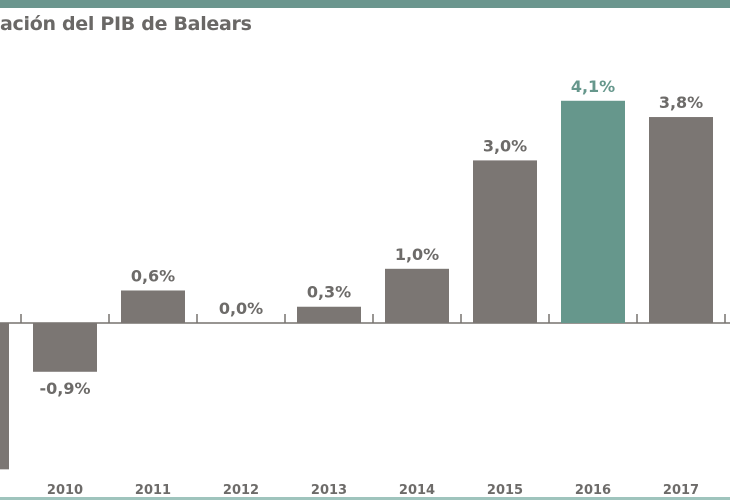 Image resolution: width=730 pixels, height=500 pixels. I want to click on data-label-2014: 1,0%, so click(417, 254).